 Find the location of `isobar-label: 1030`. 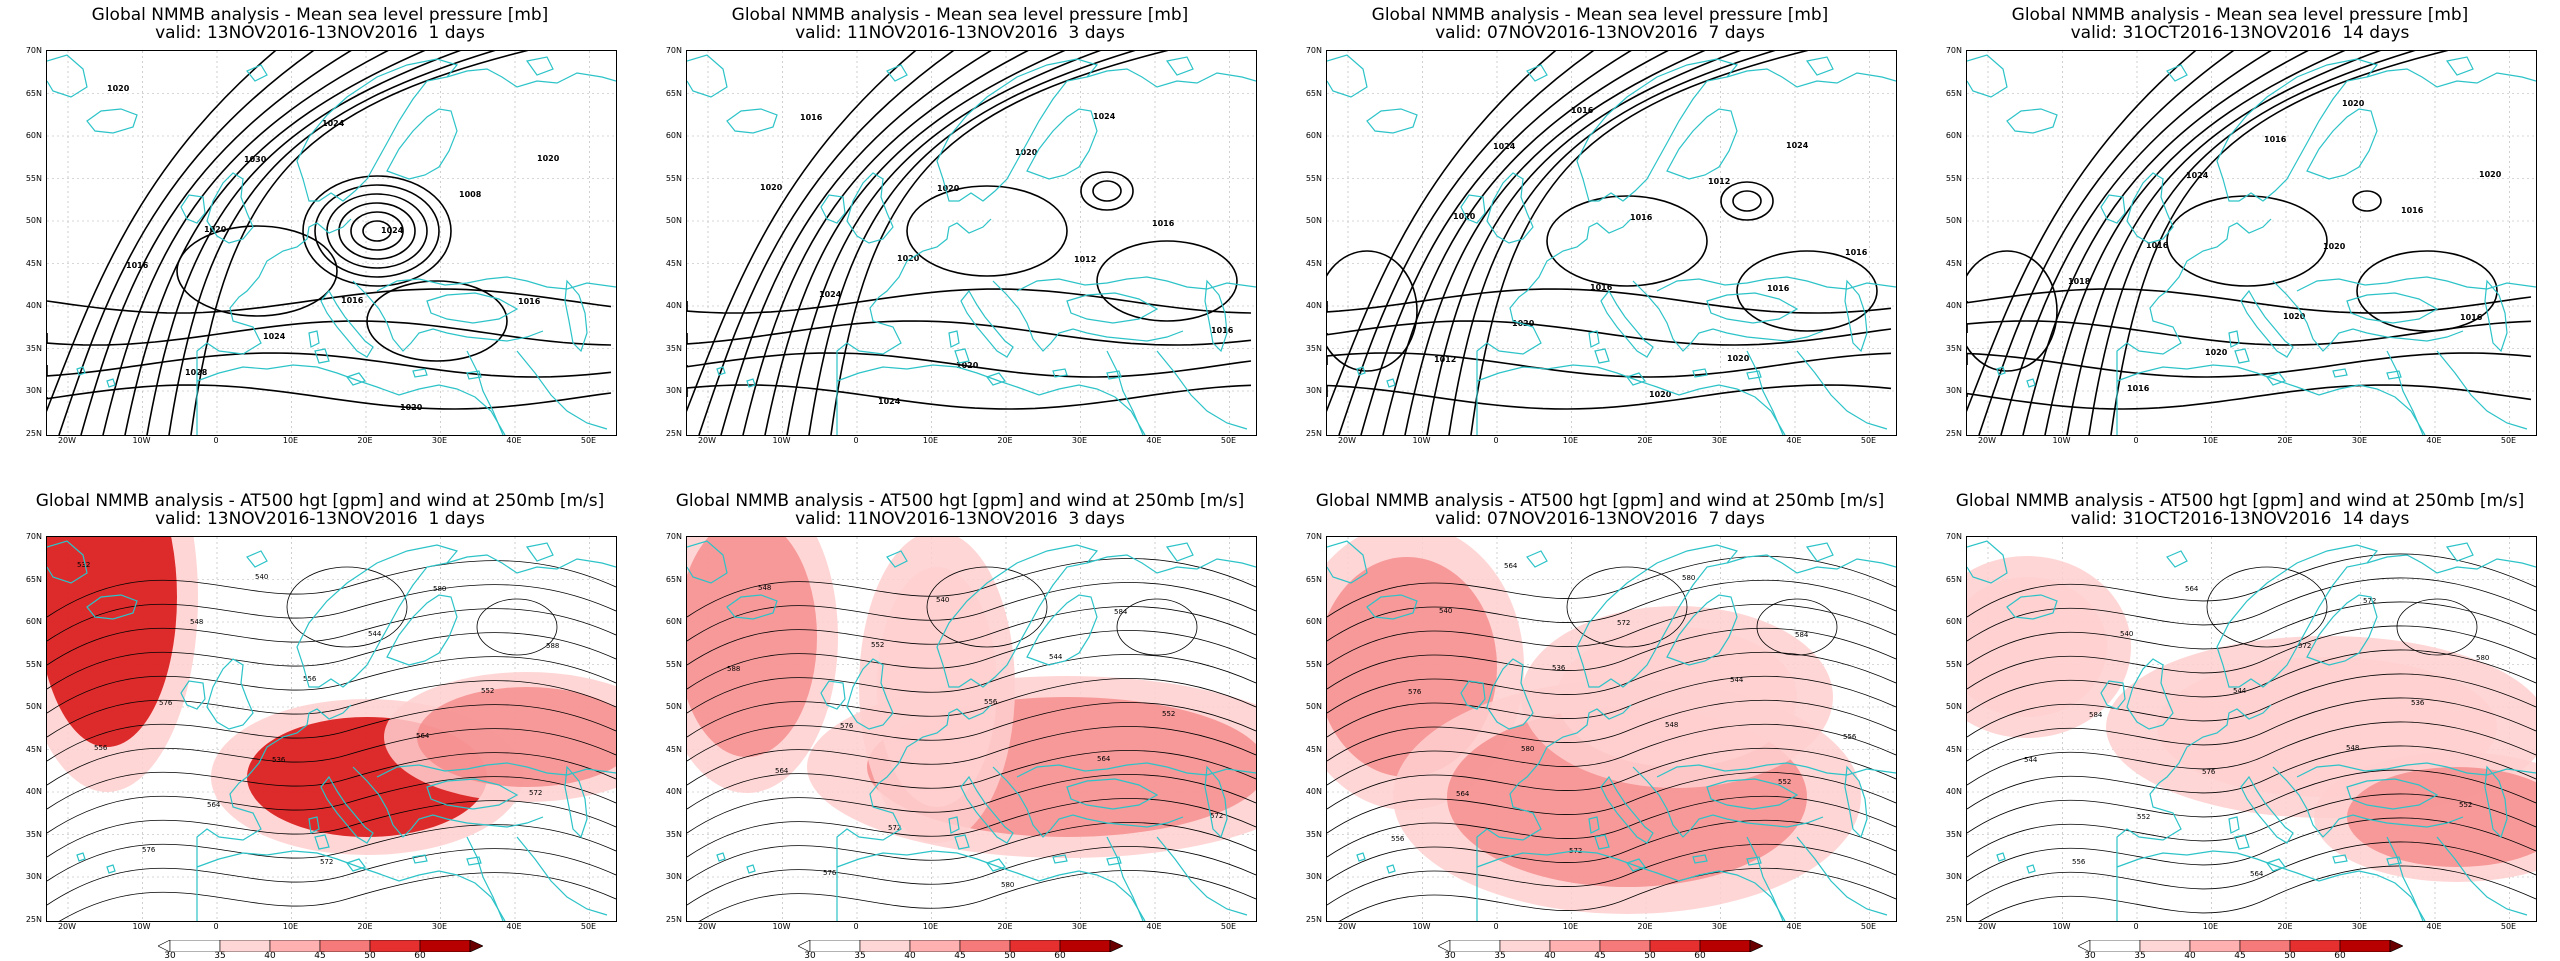

isobar-label: 1030 is located at coordinates (255, 159).